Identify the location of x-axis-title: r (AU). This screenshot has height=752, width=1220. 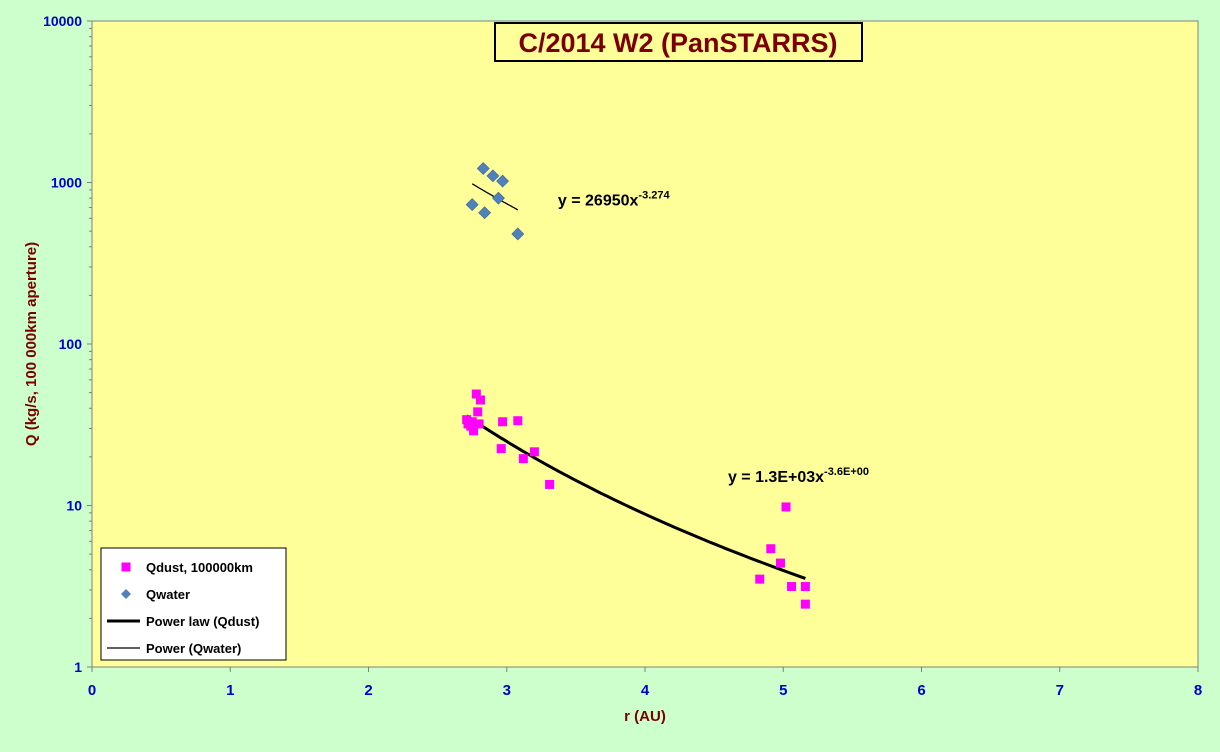
(645, 716).